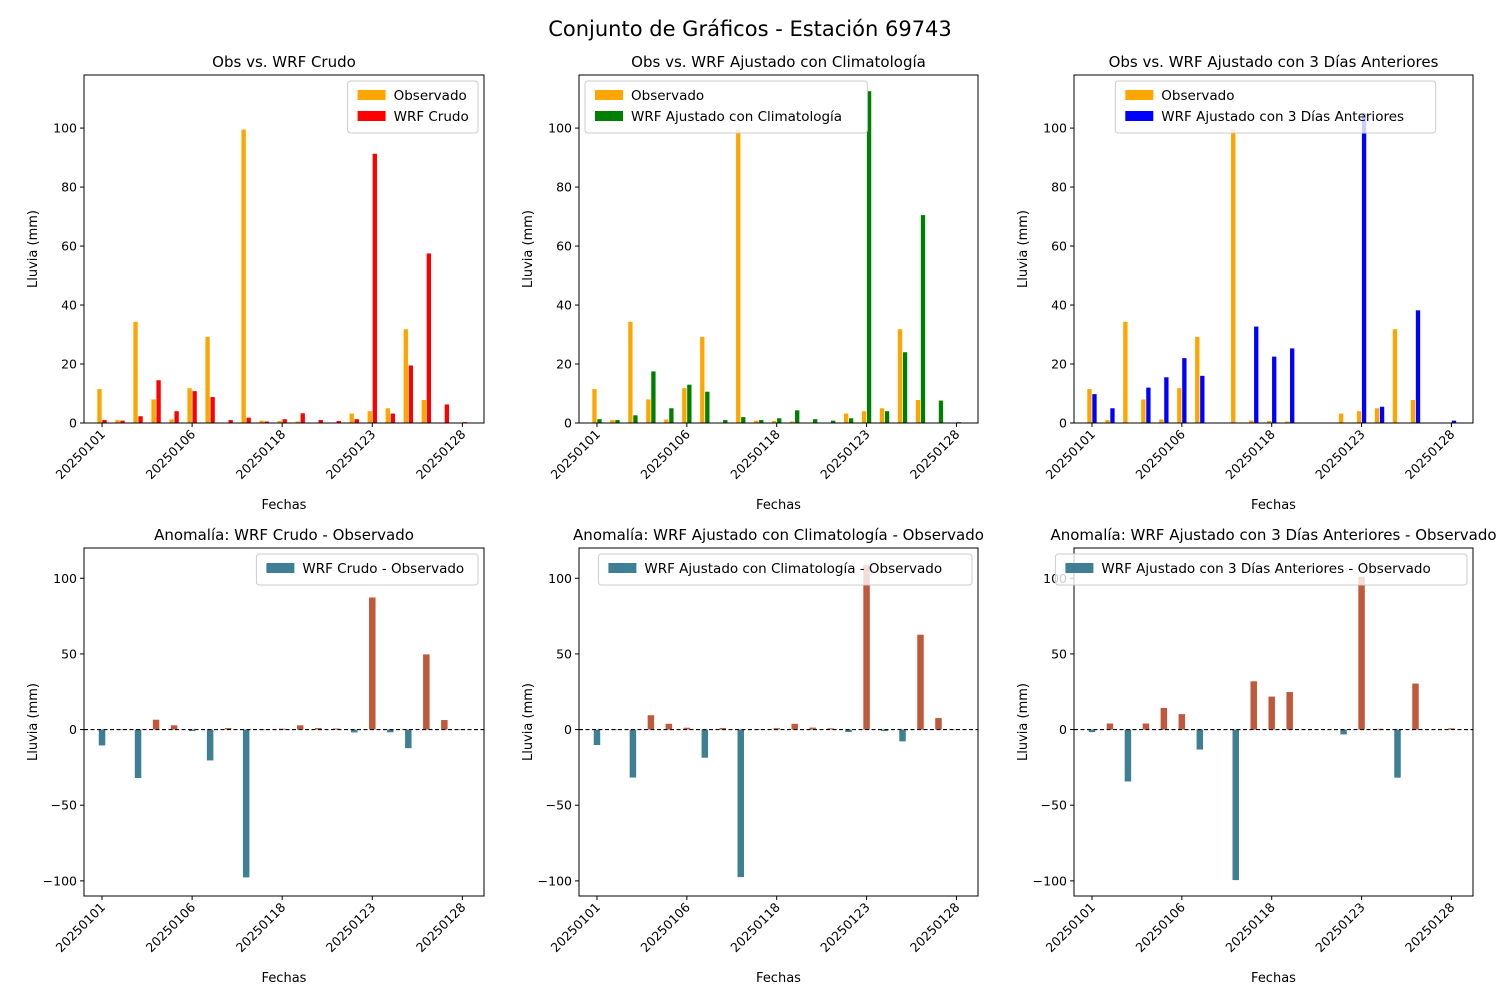 The width and height of the screenshot is (1500, 1000). What do you see at coordinates (65, 128) in the screenshot?
I see `y-tick-label: 100` at bounding box center [65, 128].